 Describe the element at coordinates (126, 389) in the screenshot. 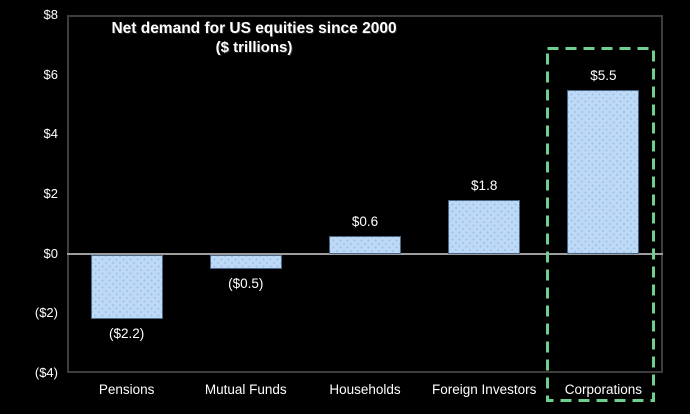

I see `x-category-label: Pensions` at that location.